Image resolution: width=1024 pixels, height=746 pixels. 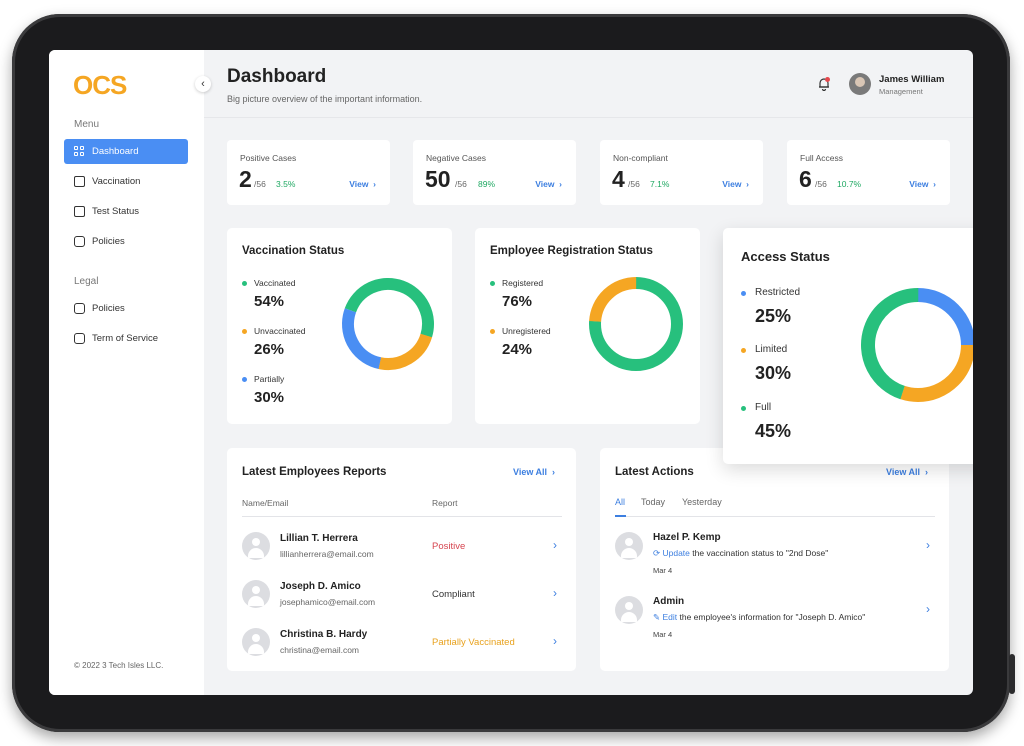 What do you see at coordinates (487, 184) in the screenshot?
I see `stat-percent: 89%` at bounding box center [487, 184].